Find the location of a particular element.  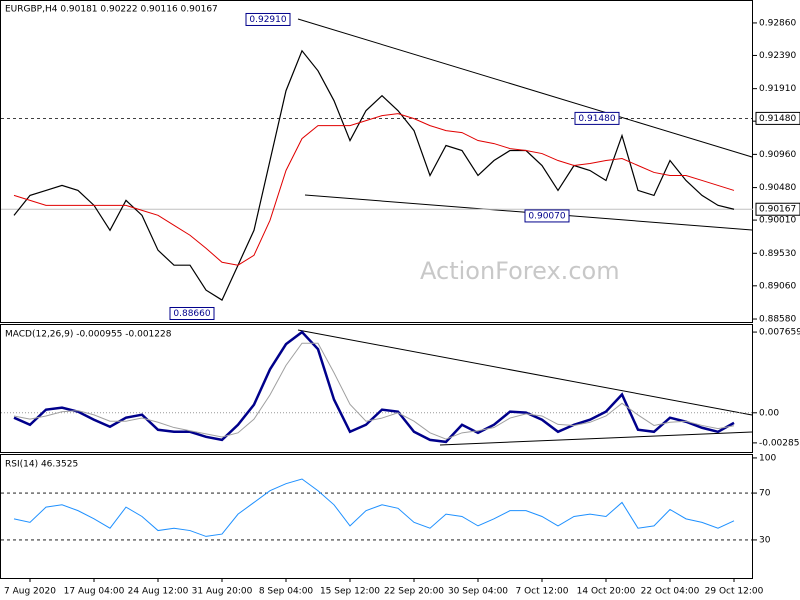

rsi-title: RSI(14) 46.3525 is located at coordinates (41, 465).